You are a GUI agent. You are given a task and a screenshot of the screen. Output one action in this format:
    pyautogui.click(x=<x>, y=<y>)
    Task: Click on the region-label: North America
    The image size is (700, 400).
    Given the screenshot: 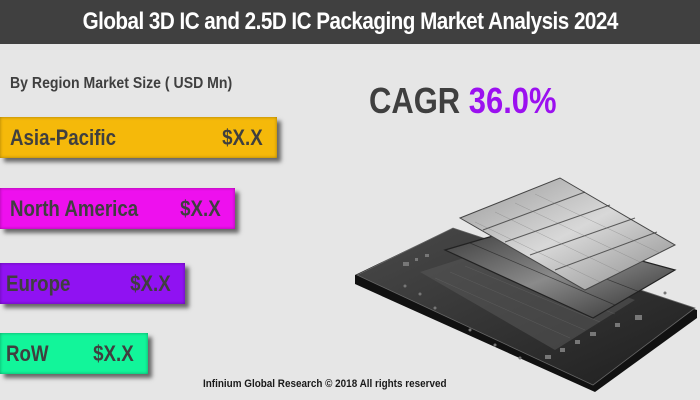 What is the action you would take?
    pyautogui.click(x=74, y=208)
    